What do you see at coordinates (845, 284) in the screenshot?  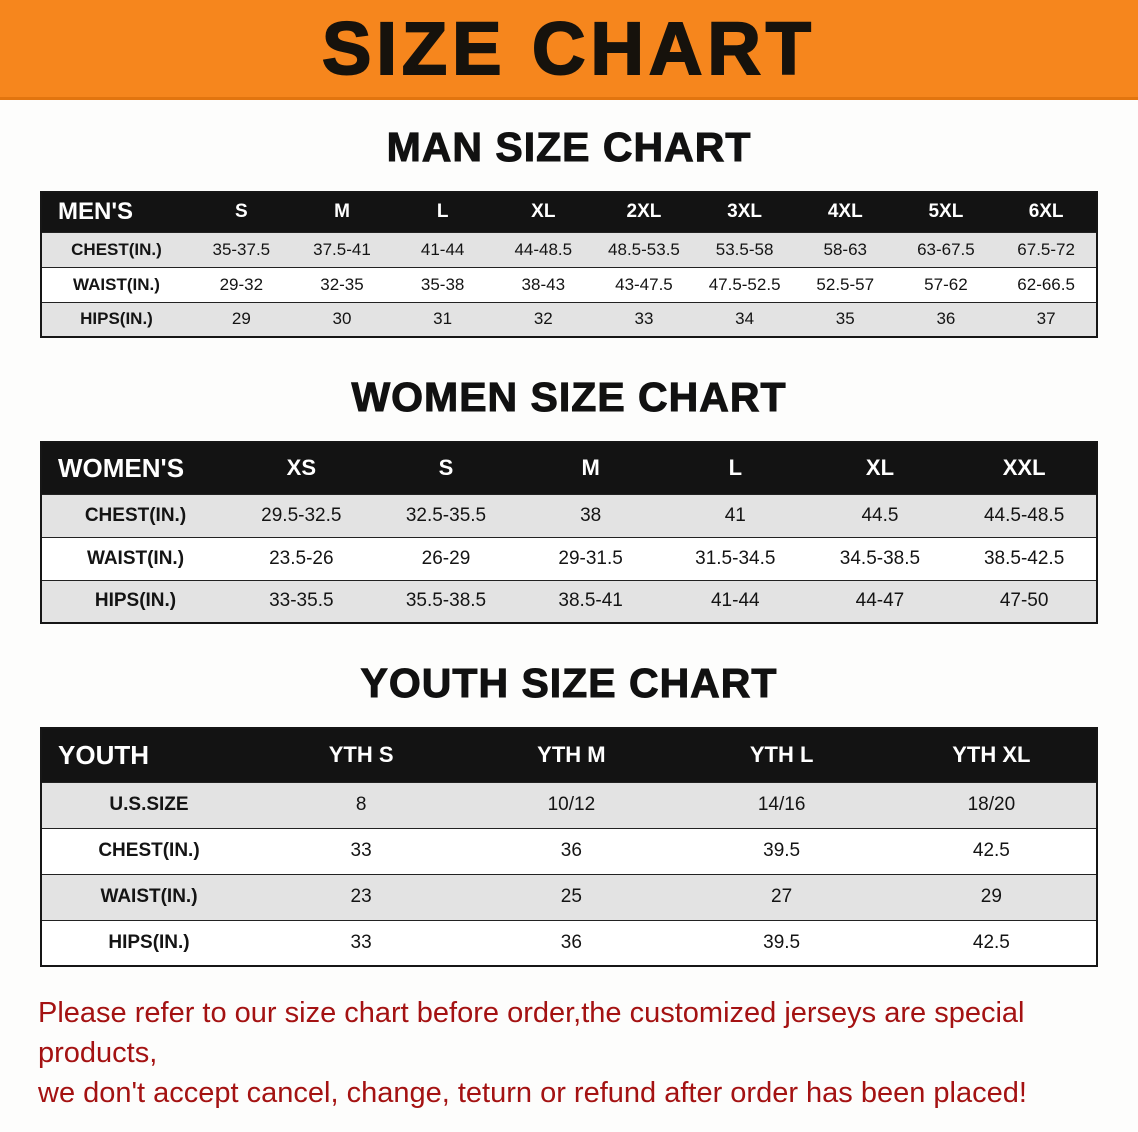 I see `value-cell: 52.5-57` at bounding box center [845, 284].